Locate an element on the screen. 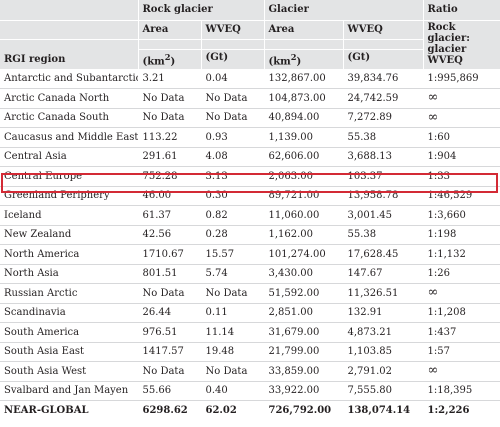  cell-glacier-area: 104,873.00 is located at coordinates (304, 98).